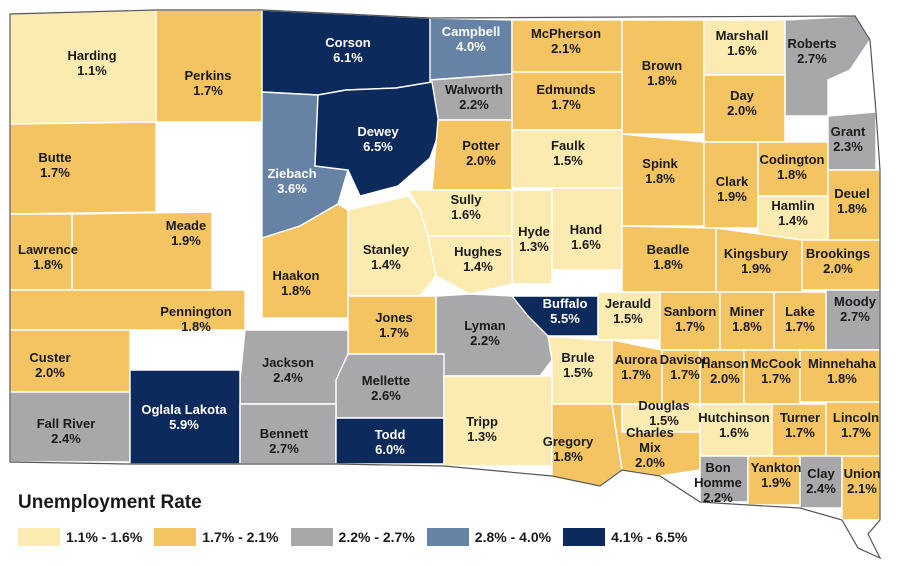 The width and height of the screenshot is (900, 566). Describe the element at coordinates (481, 145) in the screenshot. I see `county-name: Potter` at that location.